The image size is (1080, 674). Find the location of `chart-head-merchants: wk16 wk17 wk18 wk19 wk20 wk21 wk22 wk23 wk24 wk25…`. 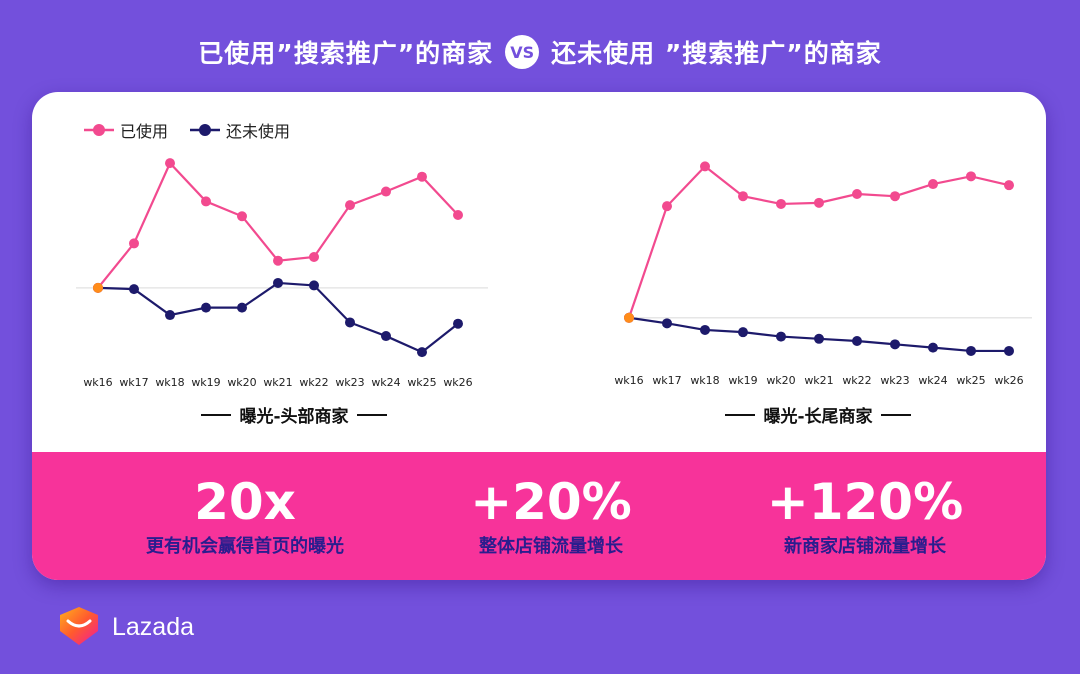

chart-head-merchants: wk16 wk17 wk18 wk19 wk20 wk21 wk22 wk23 wk24 wk25… is located at coordinates (282, 273).